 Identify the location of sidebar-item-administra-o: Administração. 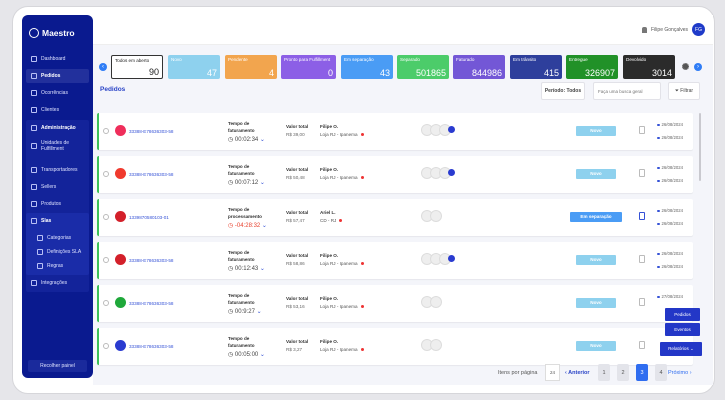
(57, 128).